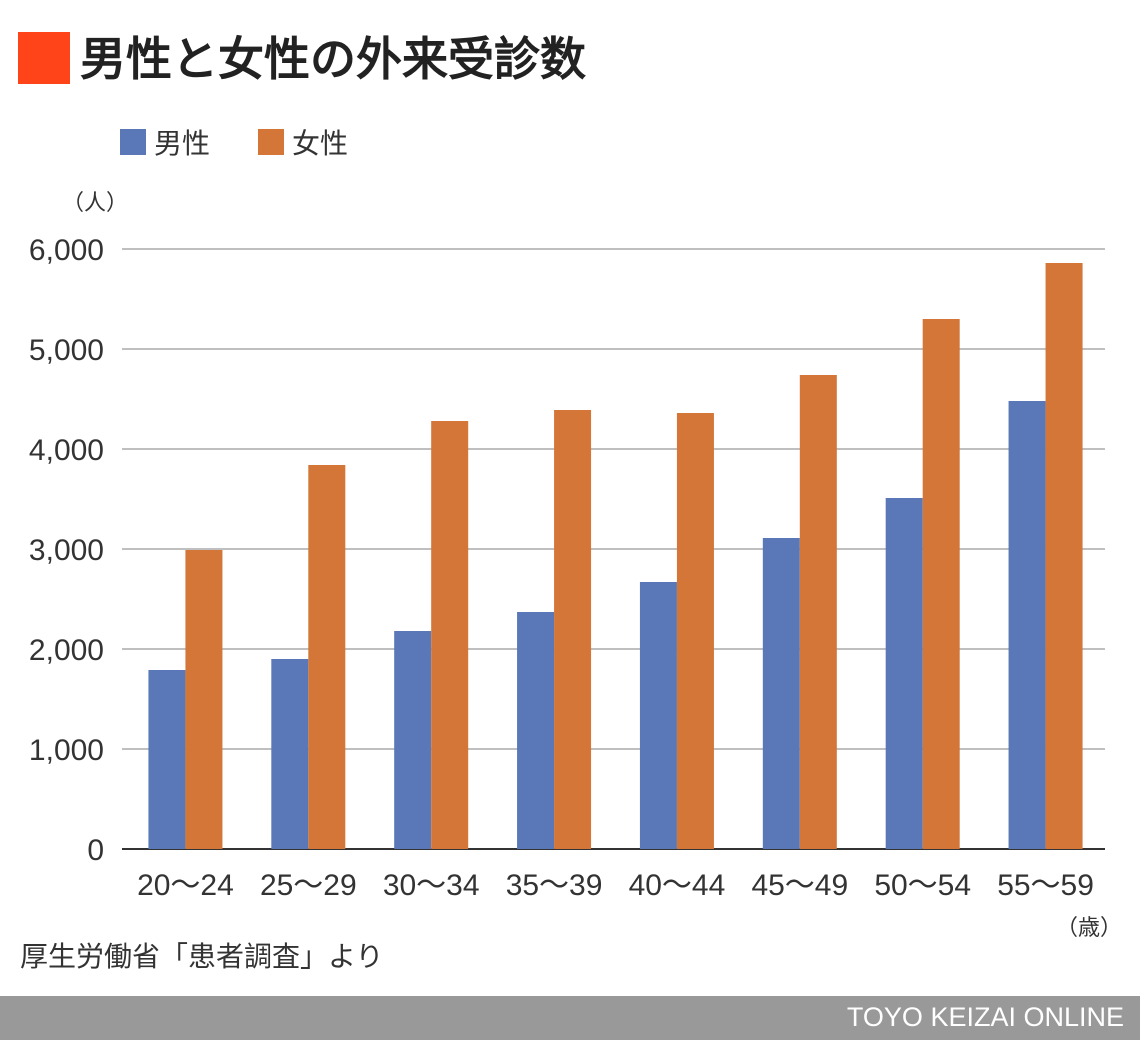 Image resolution: width=1140 pixels, height=1040 pixels. I want to click on y-tick-label: 2,000, so click(66, 650).